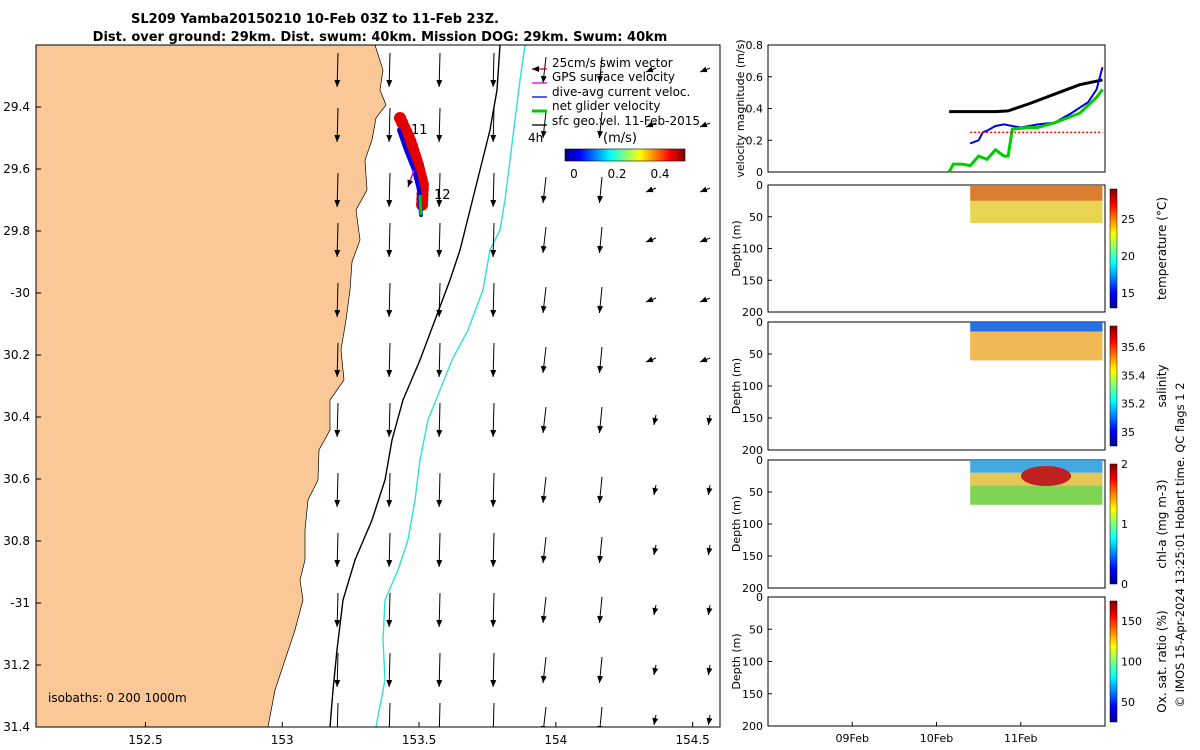 This screenshot has width=1200, height=750. What do you see at coordinates (535, 138) in the screenshot?
I see `hour-label: 4h` at bounding box center [535, 138].